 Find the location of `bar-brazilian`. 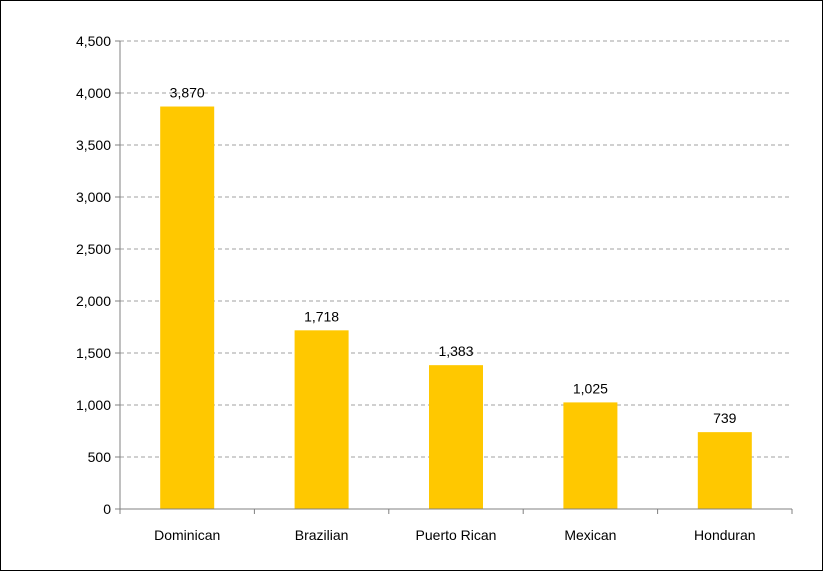

bar-brazilian is located at coordinates (321, 419).